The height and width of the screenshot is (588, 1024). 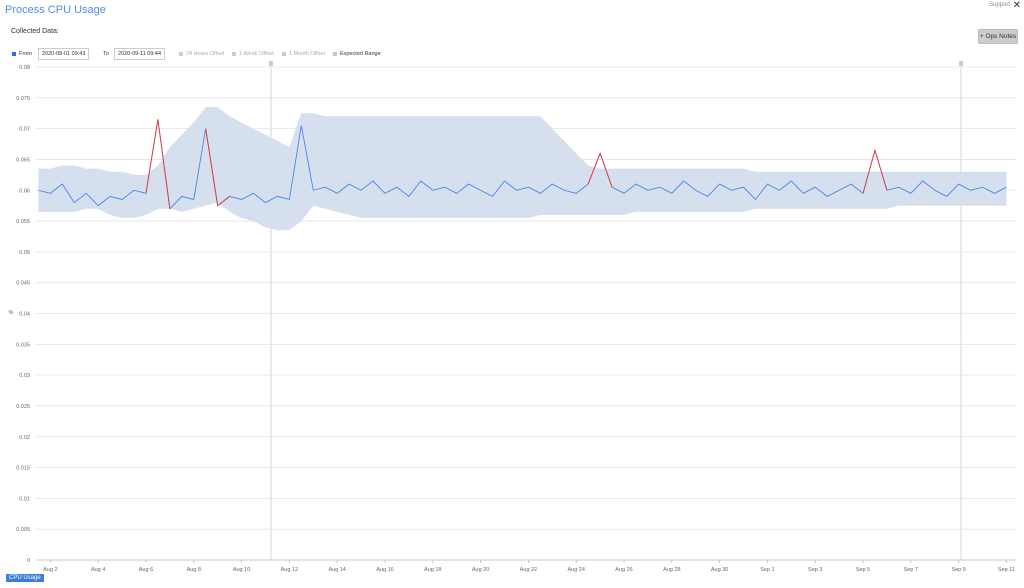 What do you see at coordinates (432, 569) in the screenshot?
I see `x-tick-label: Aug 18` at bounding box center [432, 569].